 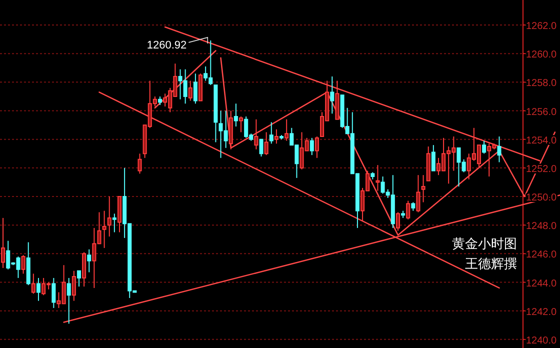 What do you see at coordinates (542, 255) in the screenshot?
I see `y-tick-label: 1246.0` at bounding box center [542, 255].